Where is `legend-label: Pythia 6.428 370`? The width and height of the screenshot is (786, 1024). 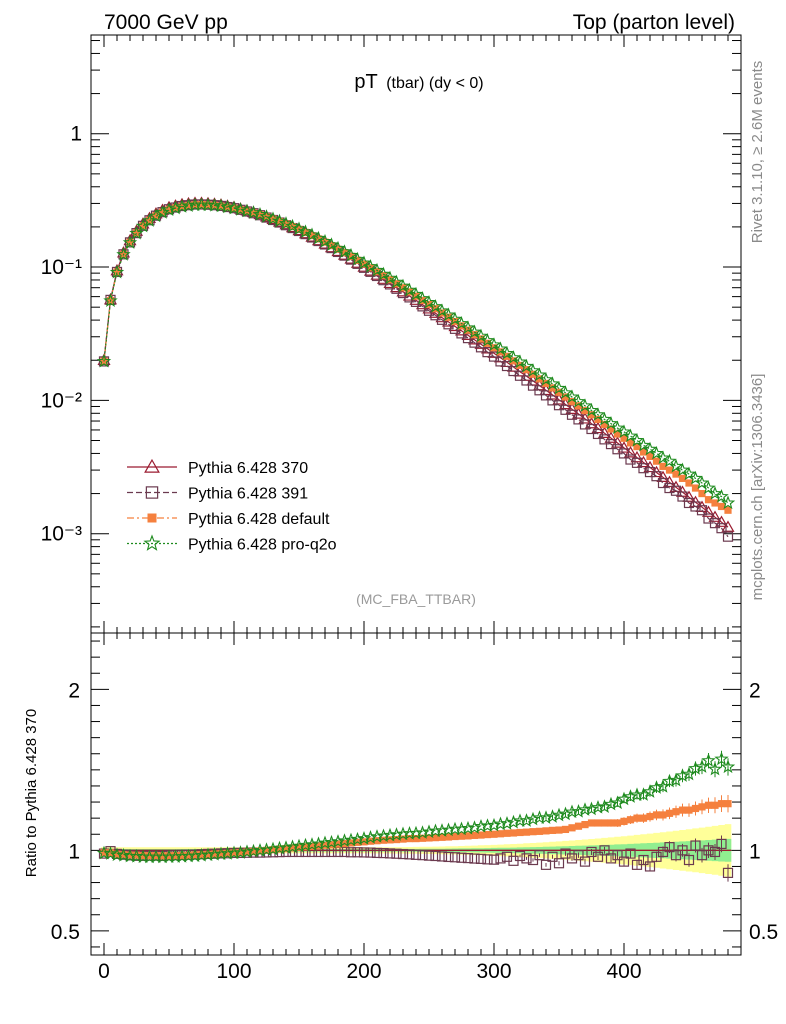 legend-label: Pythia 6.428 370 is located at coordinates (248, 468).